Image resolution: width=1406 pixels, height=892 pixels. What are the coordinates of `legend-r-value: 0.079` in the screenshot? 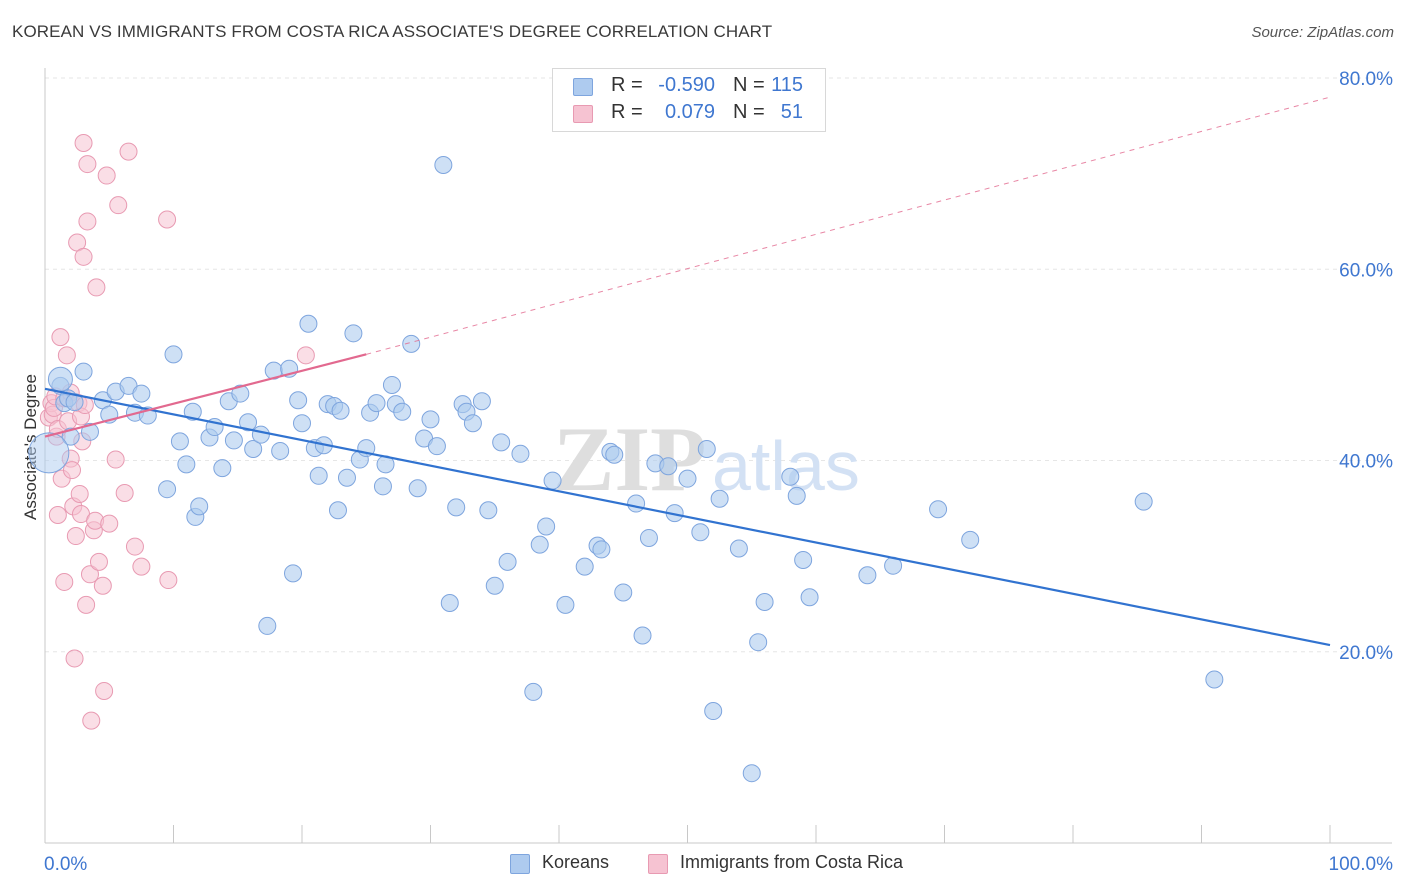 It's located at (689, 112).